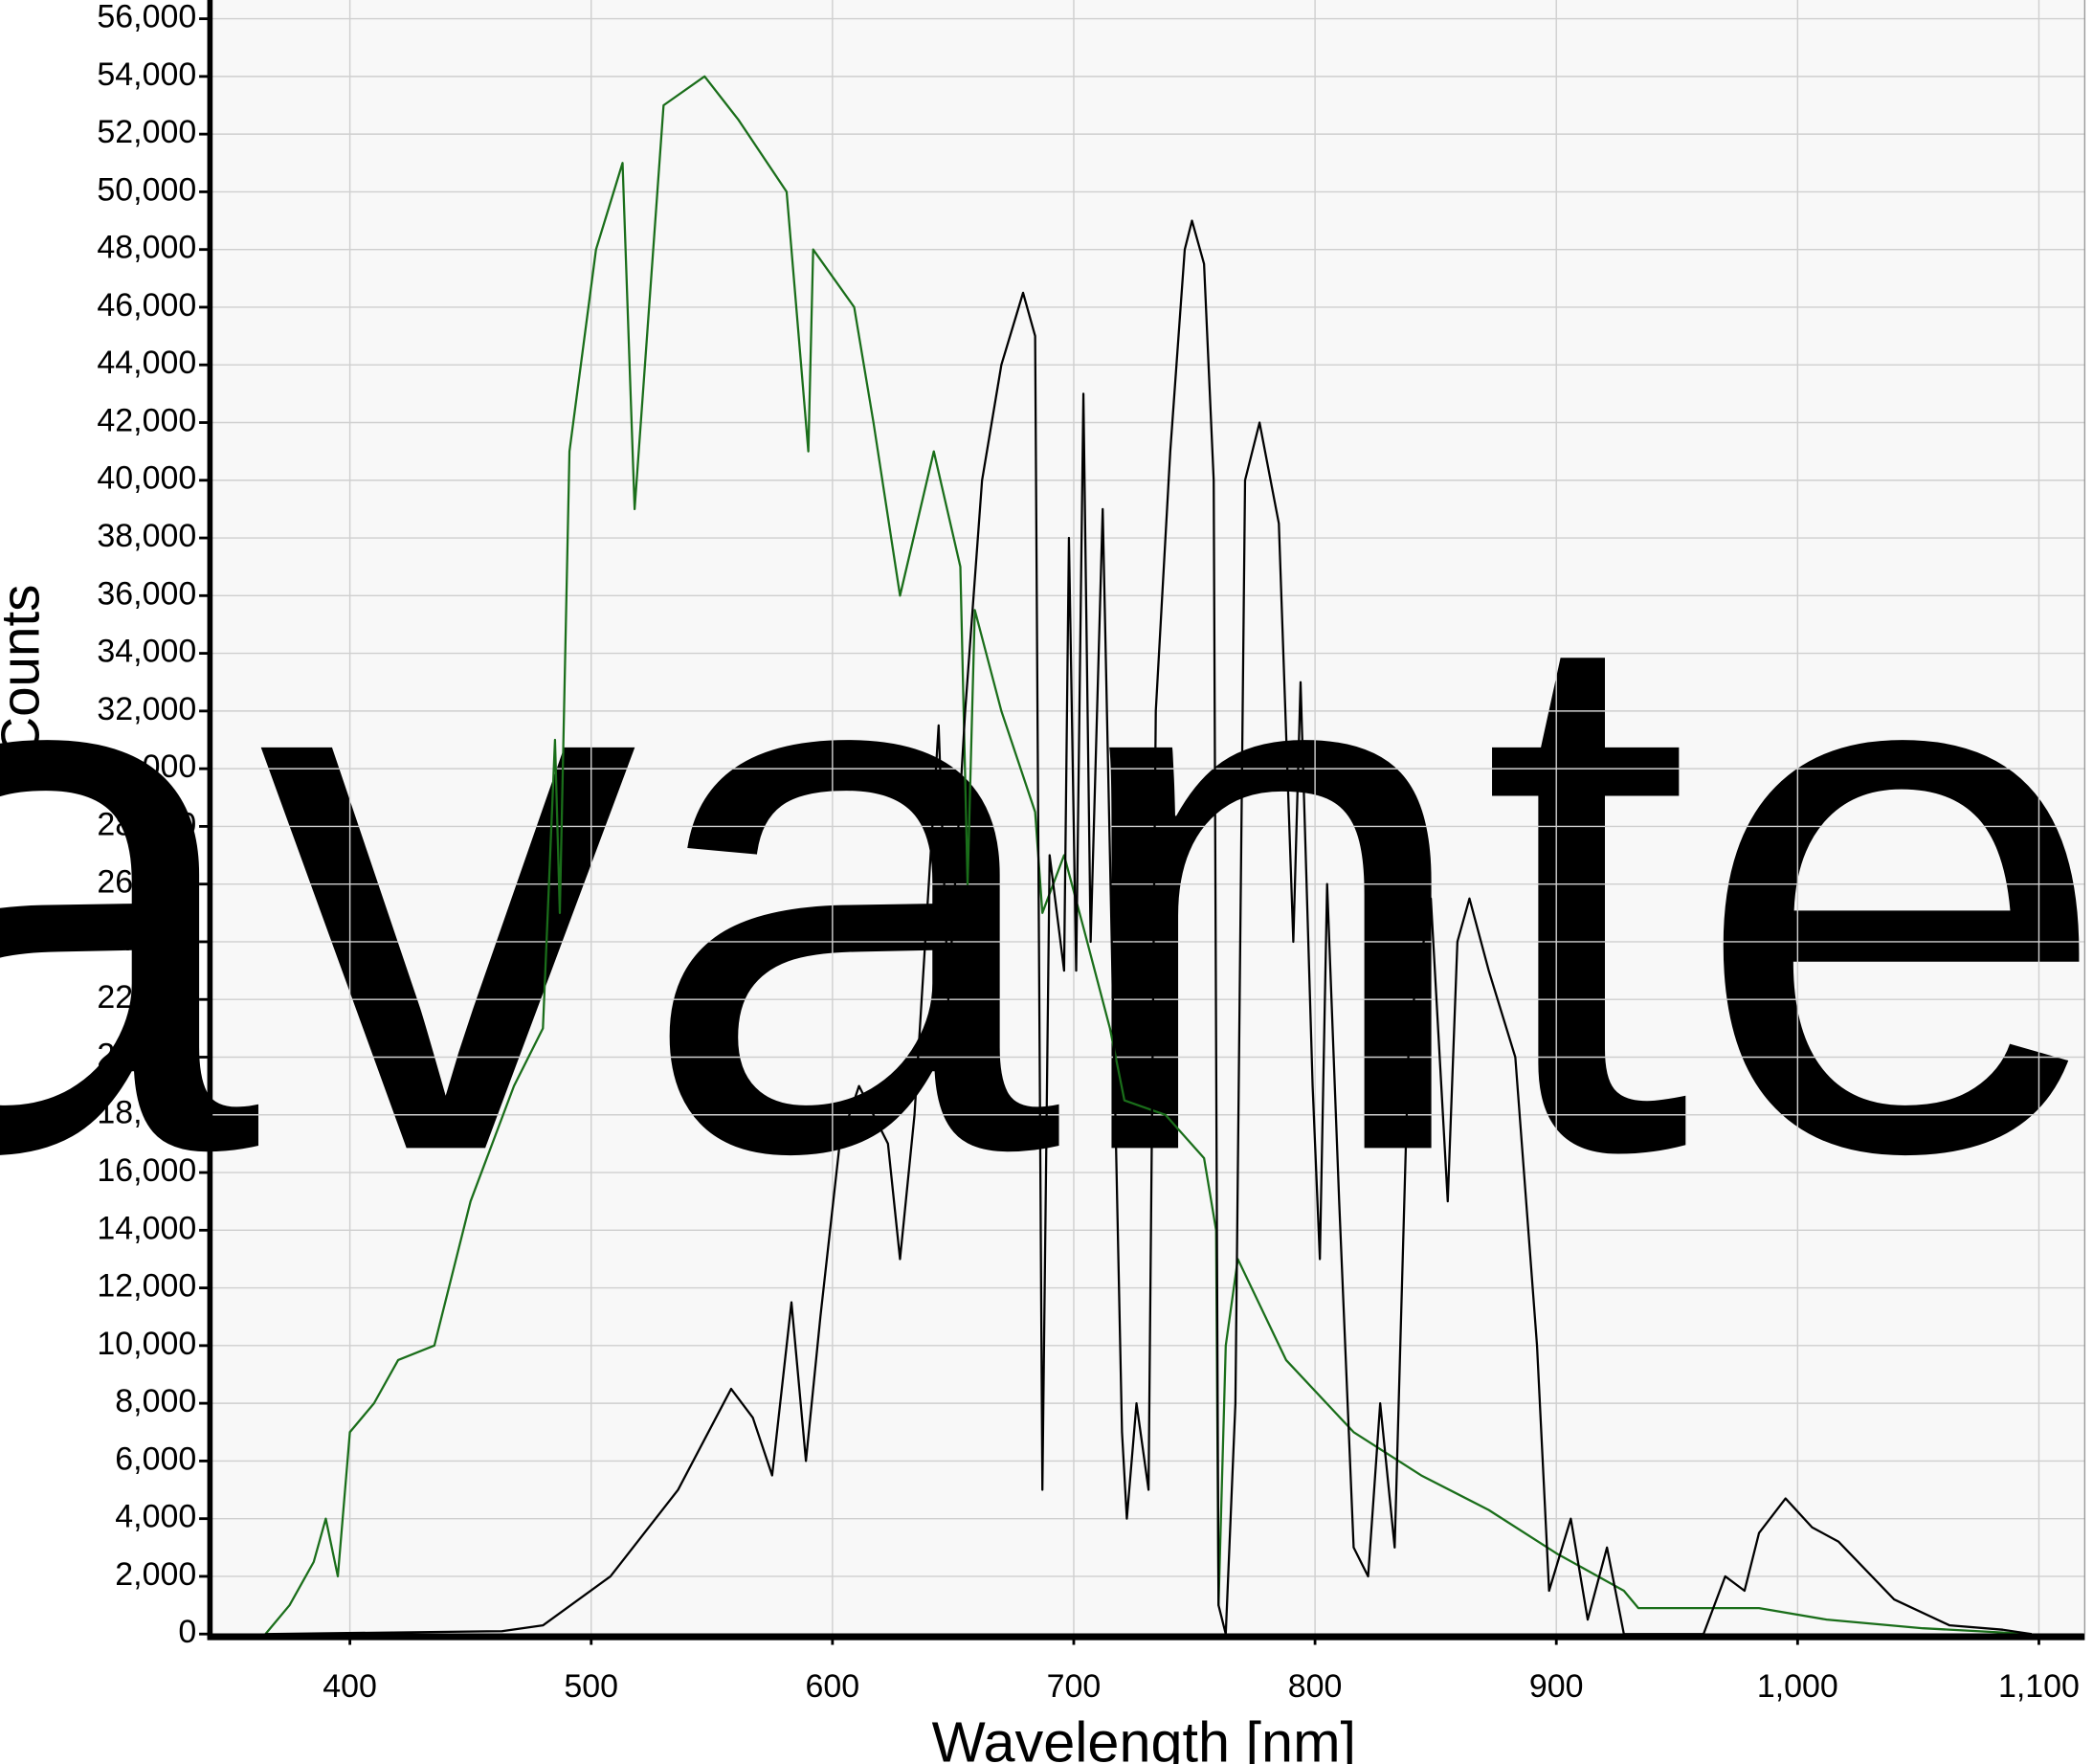  What do you see at coordinates (146, 1055) in the screenshot?
I see `y-tick-label: 20,000` at bounding box center [146, 1055].